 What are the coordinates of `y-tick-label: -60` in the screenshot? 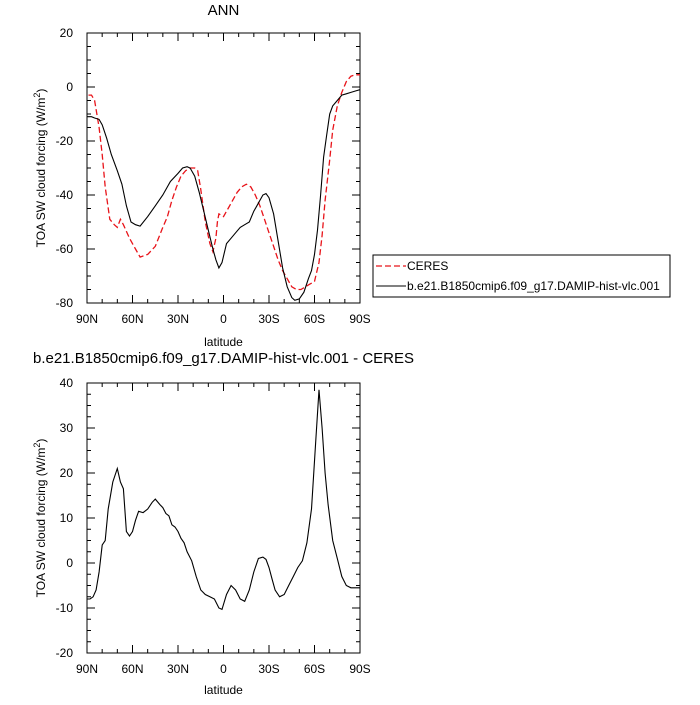 It's located at (65, 249).